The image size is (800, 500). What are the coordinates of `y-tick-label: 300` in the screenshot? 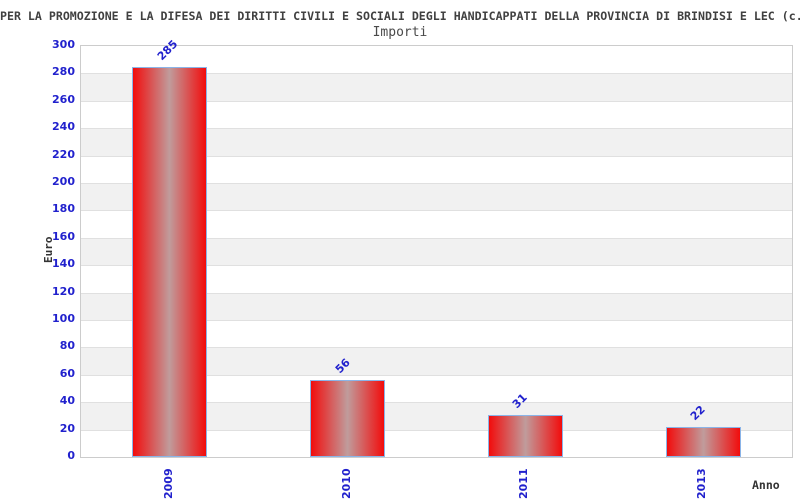 It's located at (63, 44).